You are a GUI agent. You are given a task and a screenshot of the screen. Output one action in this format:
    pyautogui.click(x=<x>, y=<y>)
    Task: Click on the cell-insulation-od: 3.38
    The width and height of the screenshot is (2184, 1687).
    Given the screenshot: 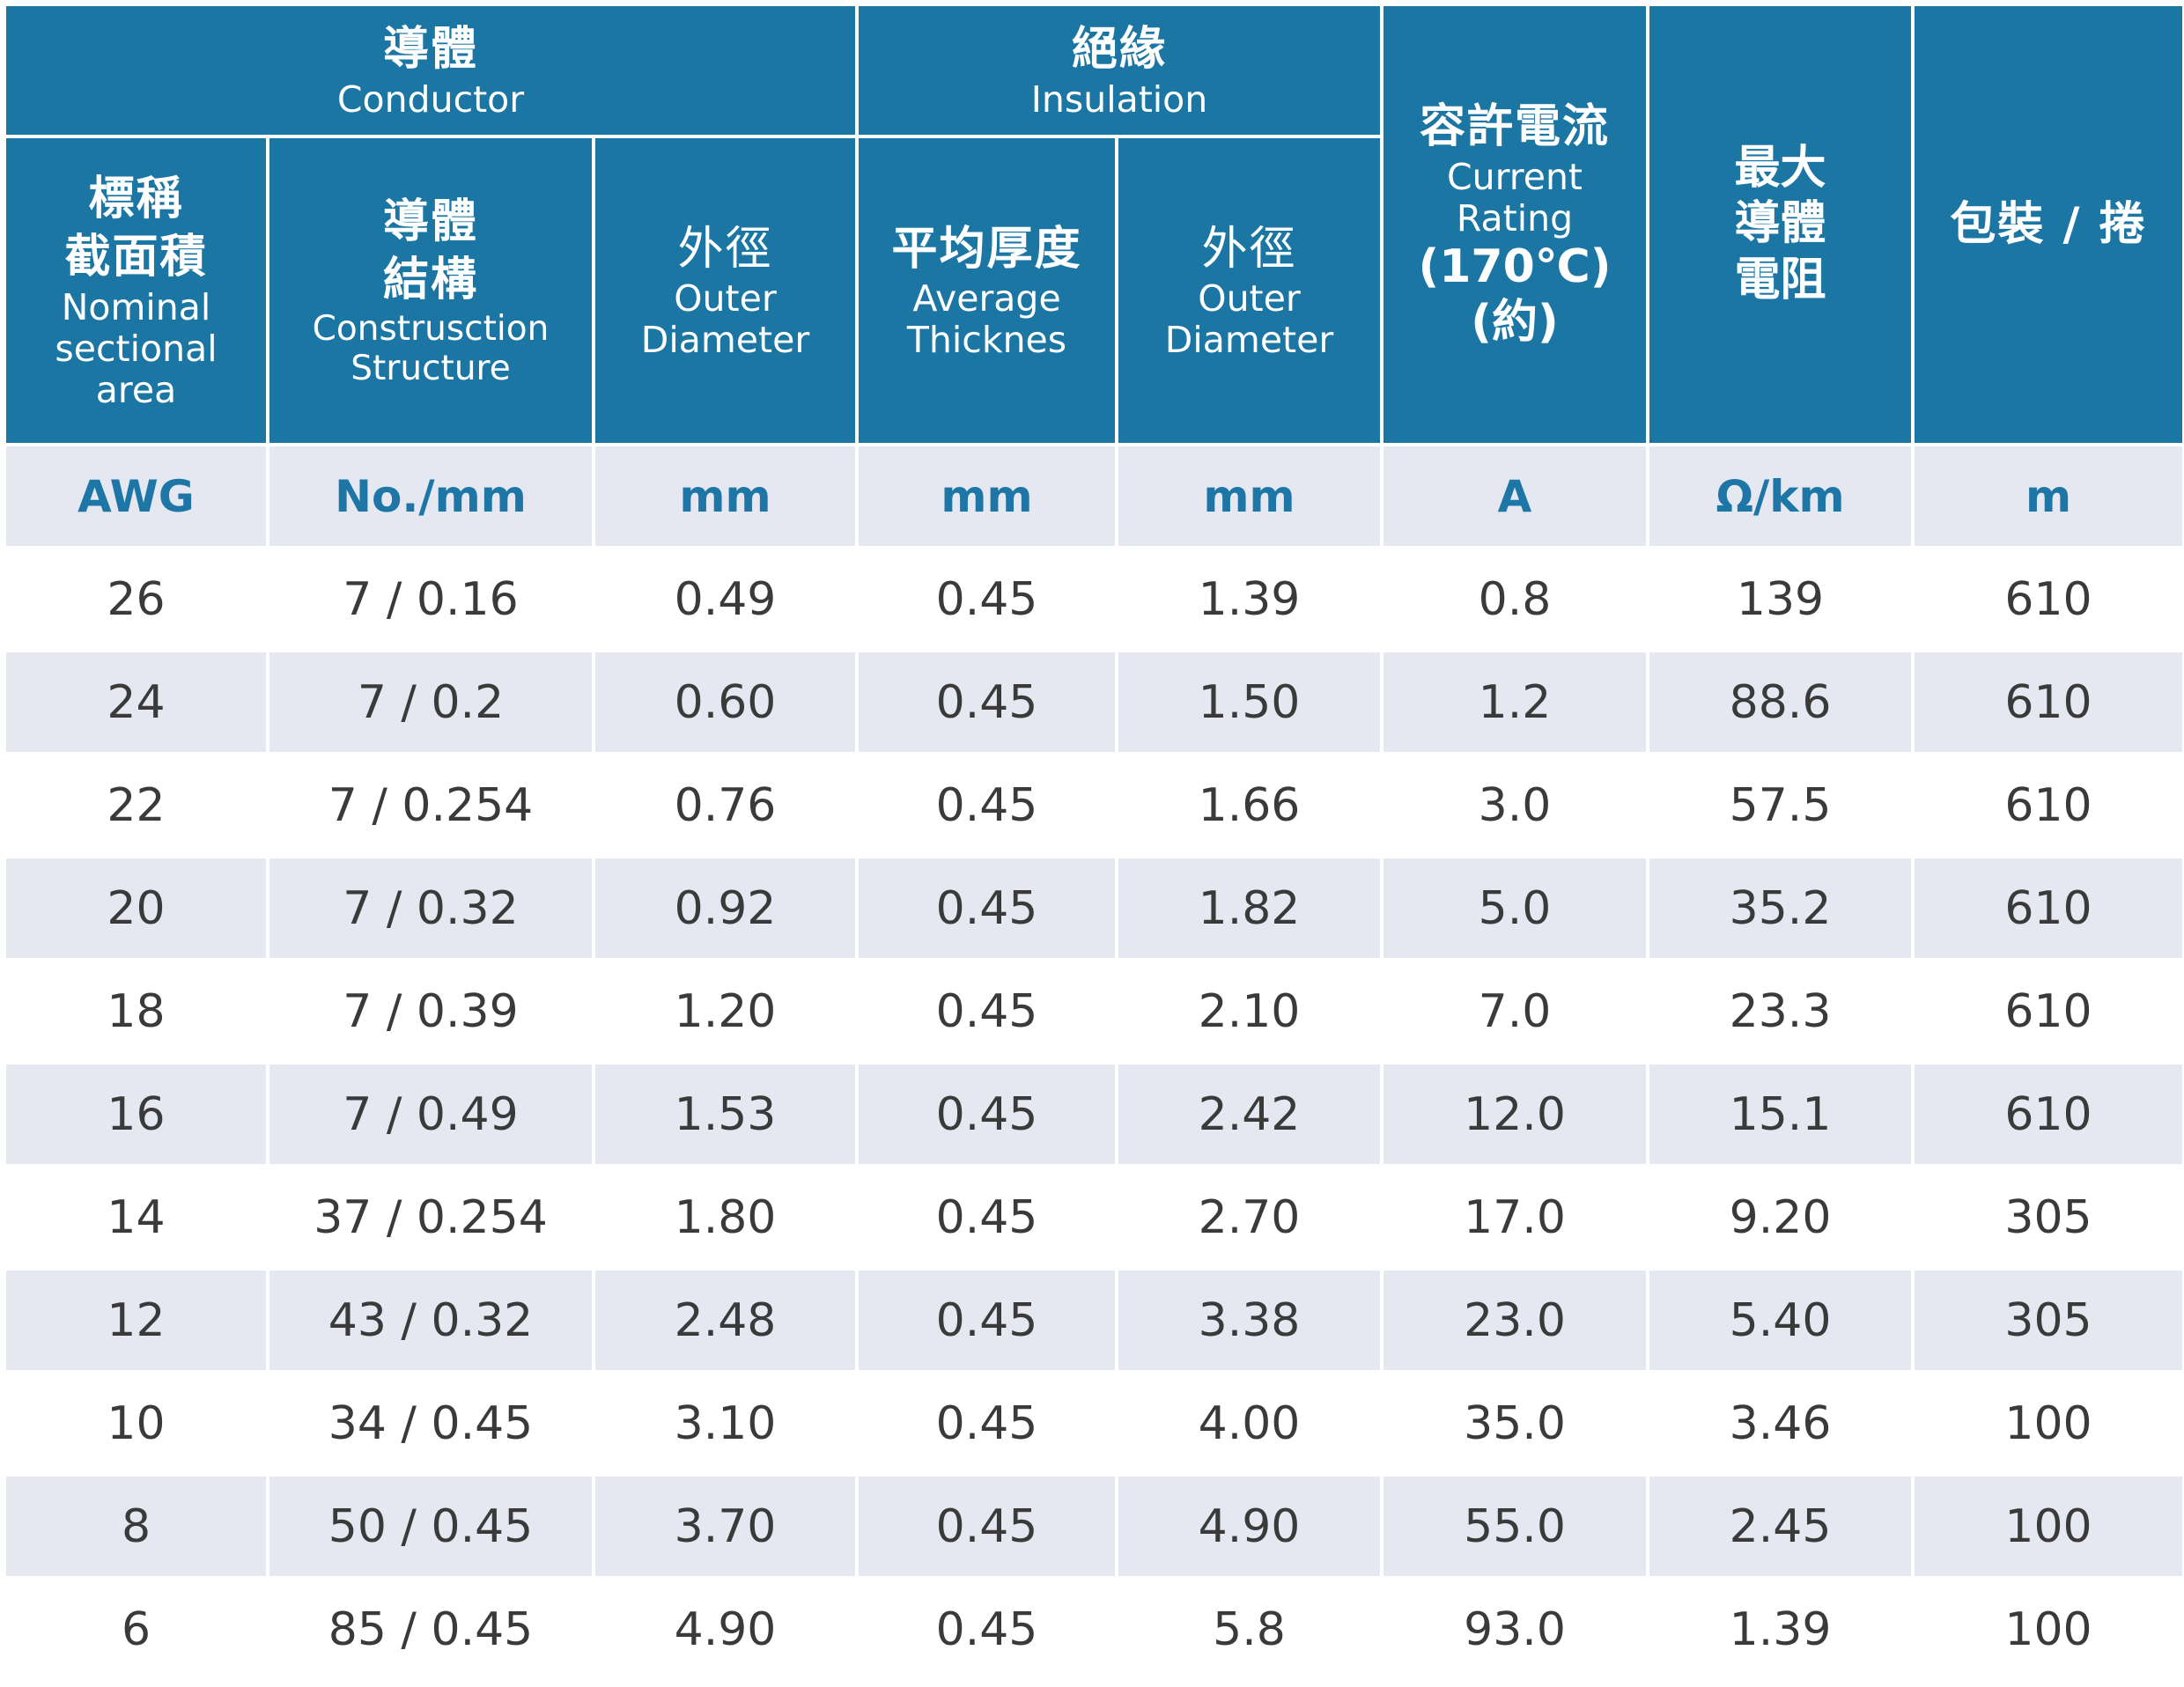 What is the action you would take?
    pyautogui.click(x=1249, y=1320)
    